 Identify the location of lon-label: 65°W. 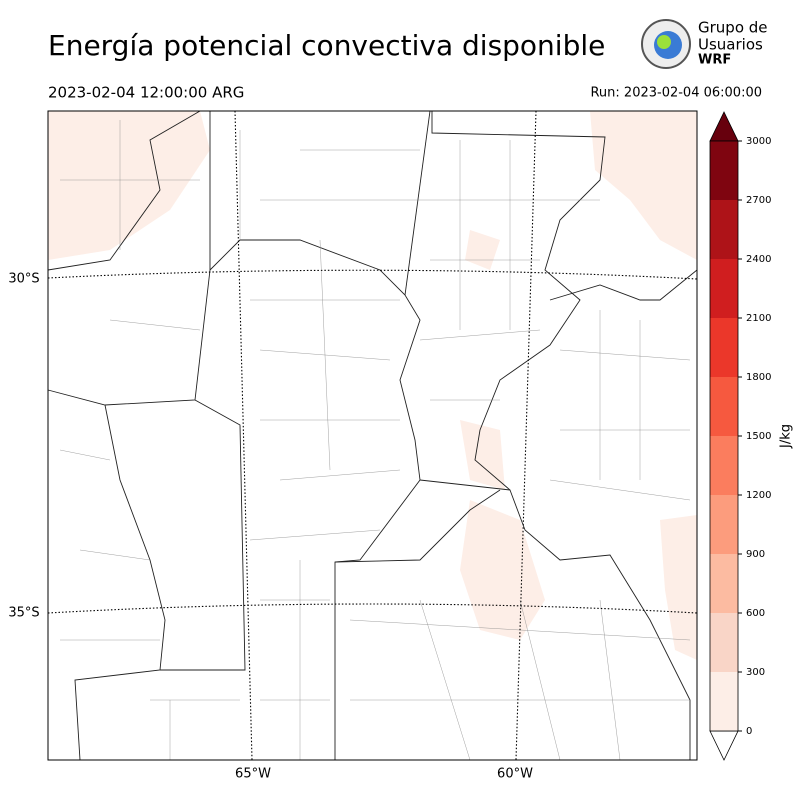
(253, 774).